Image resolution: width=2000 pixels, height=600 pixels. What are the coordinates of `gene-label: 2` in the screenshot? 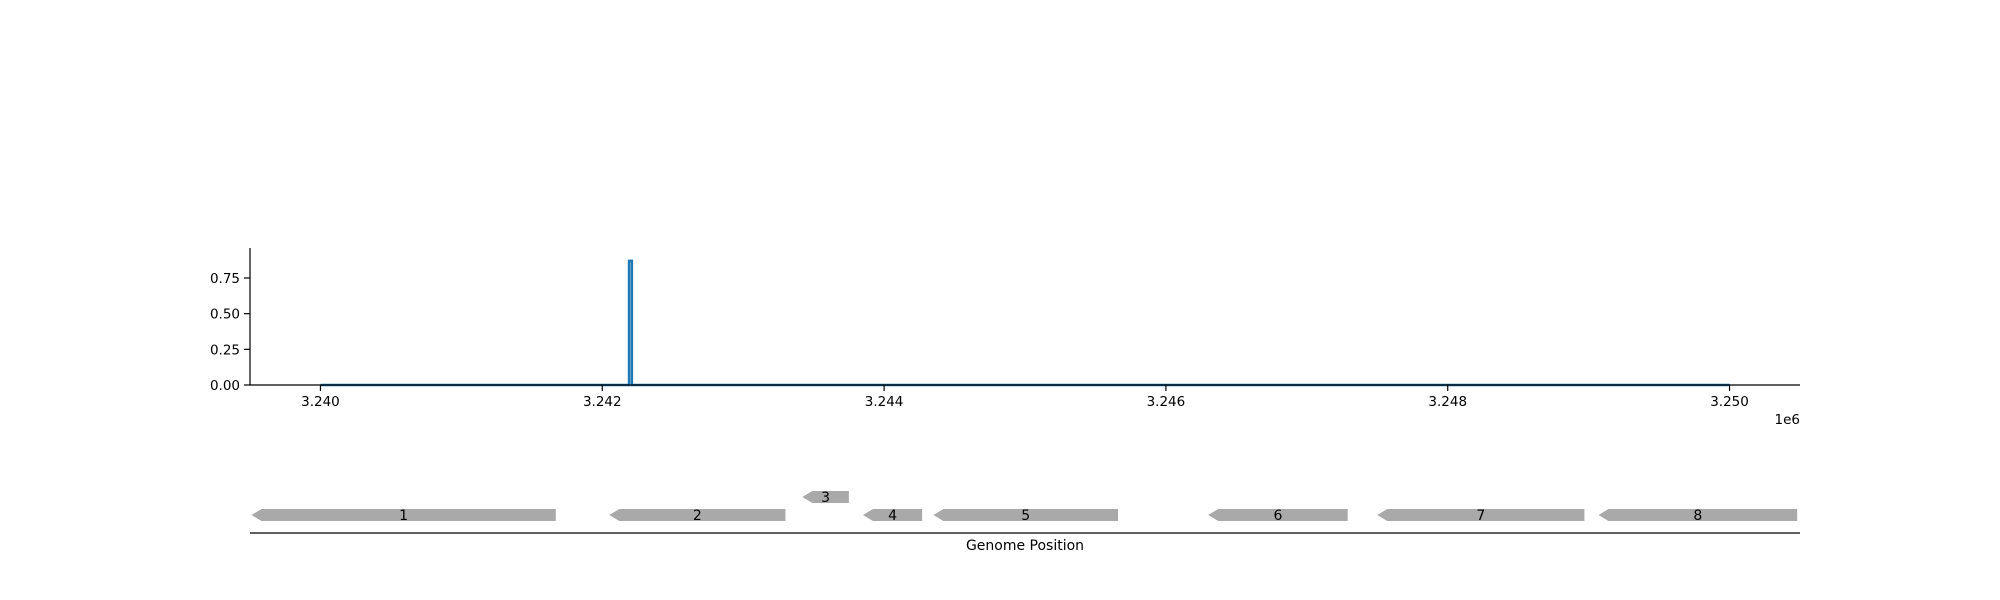 It's located at (697, 516).